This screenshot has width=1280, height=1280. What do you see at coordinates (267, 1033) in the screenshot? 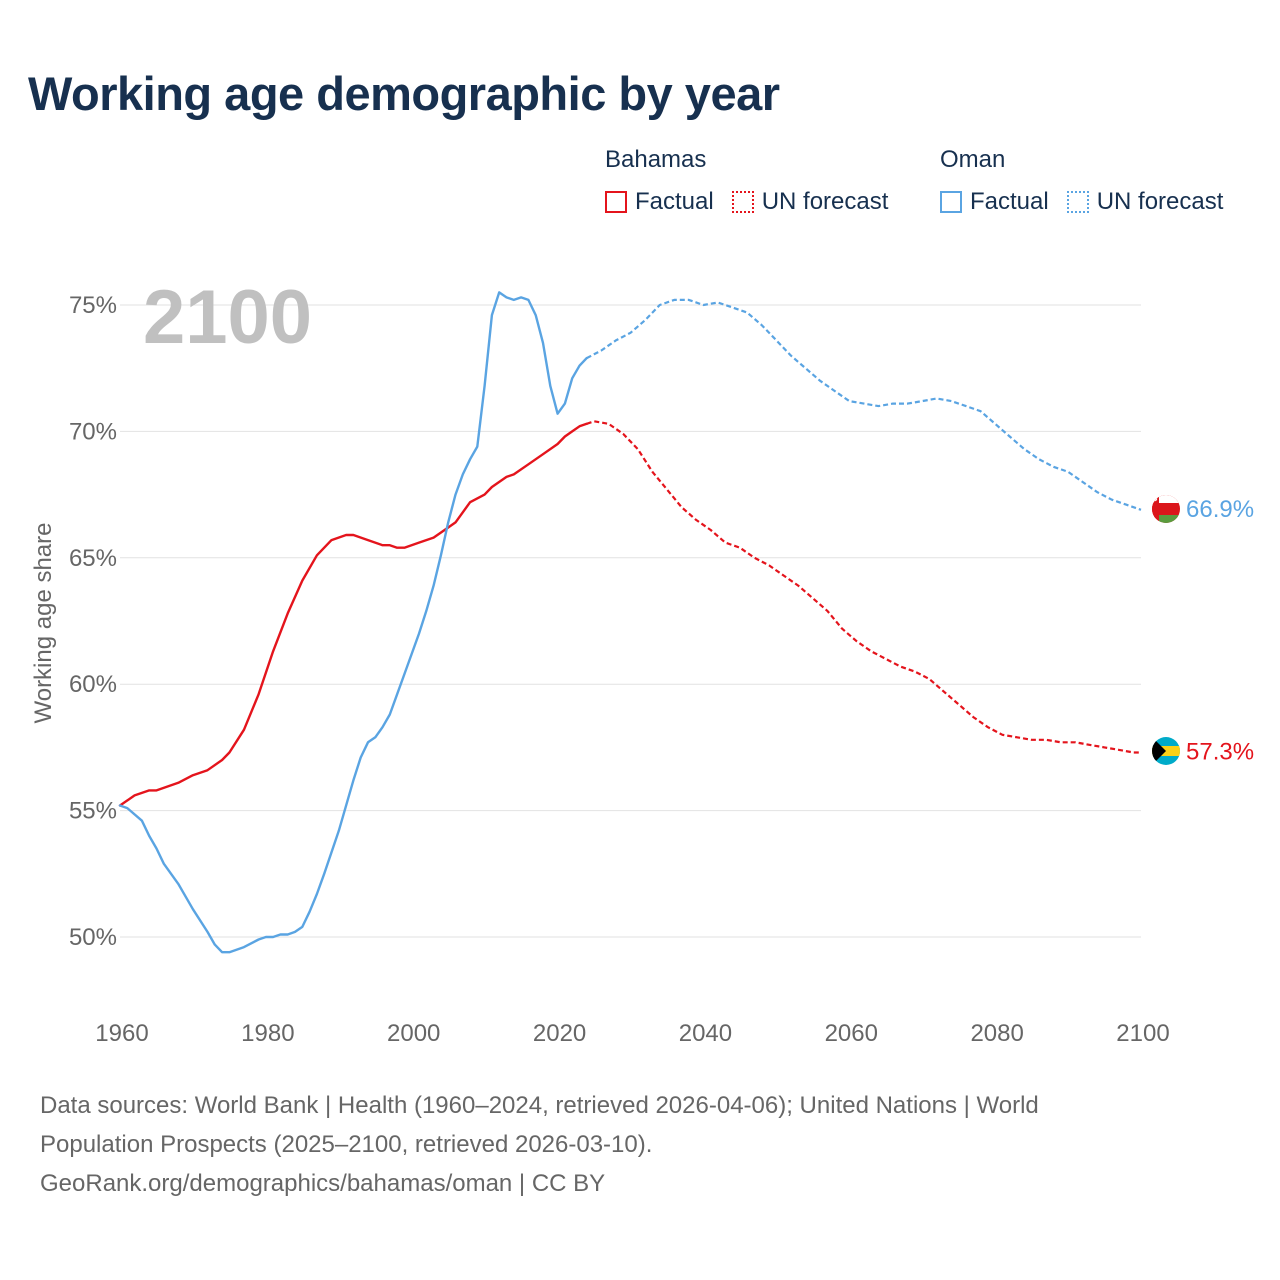
I see `x-tick-label: 1980` at bounding box center [267, 1033].